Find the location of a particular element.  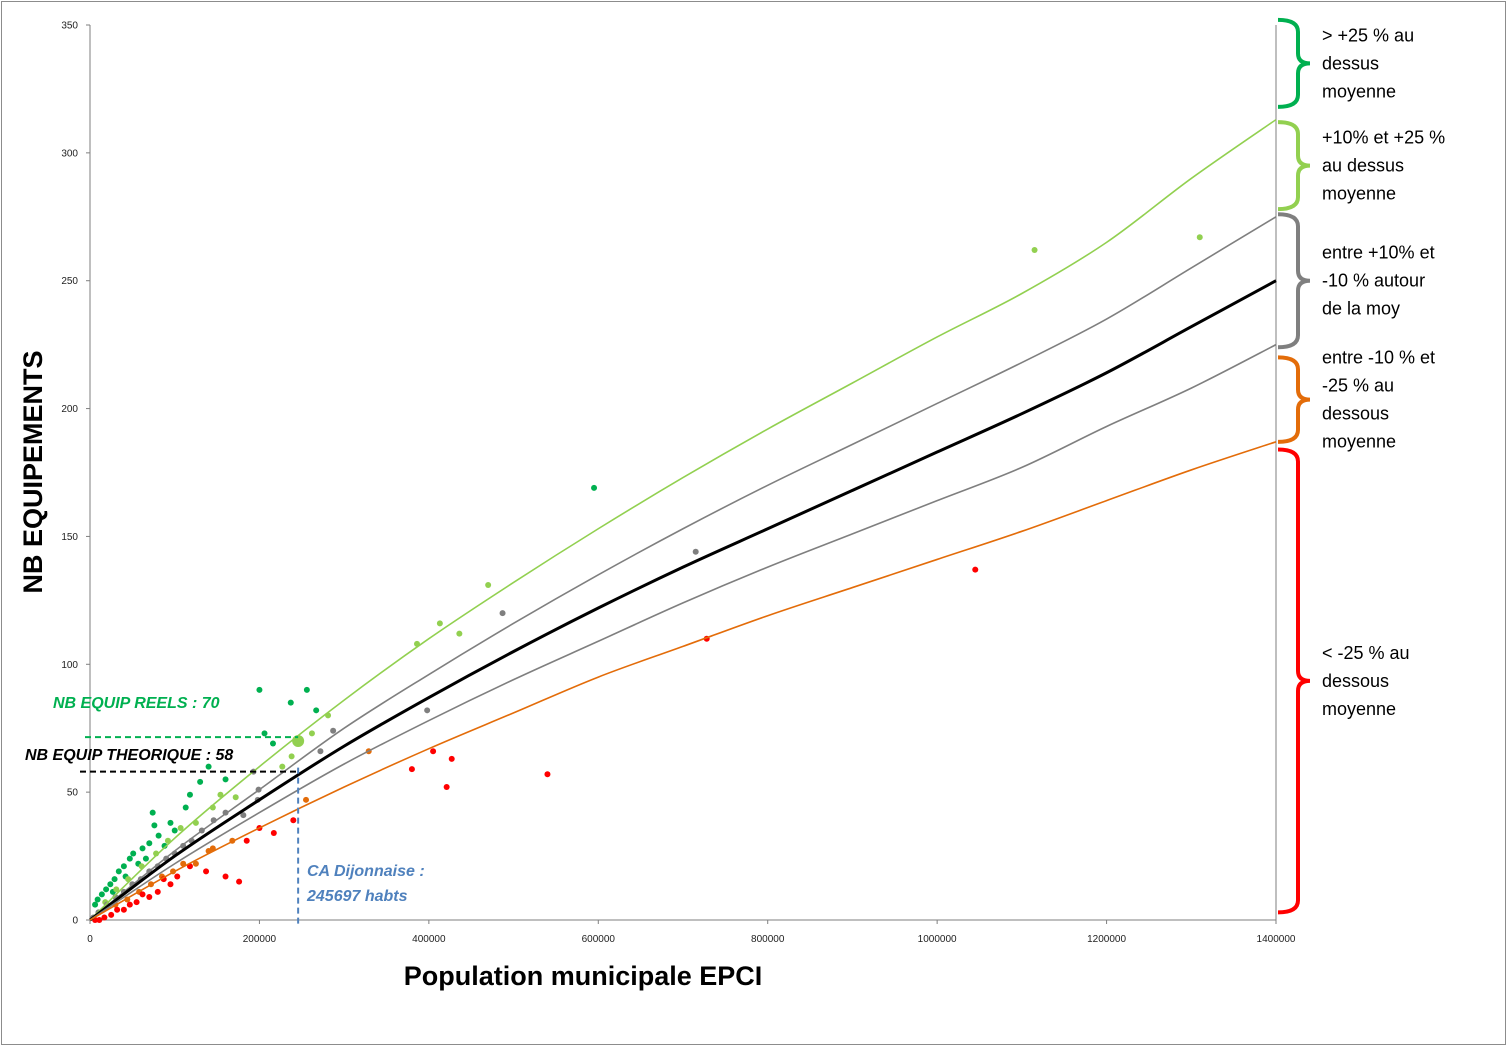

x-tick-label: 800000 is located at coordinates (768, 939).